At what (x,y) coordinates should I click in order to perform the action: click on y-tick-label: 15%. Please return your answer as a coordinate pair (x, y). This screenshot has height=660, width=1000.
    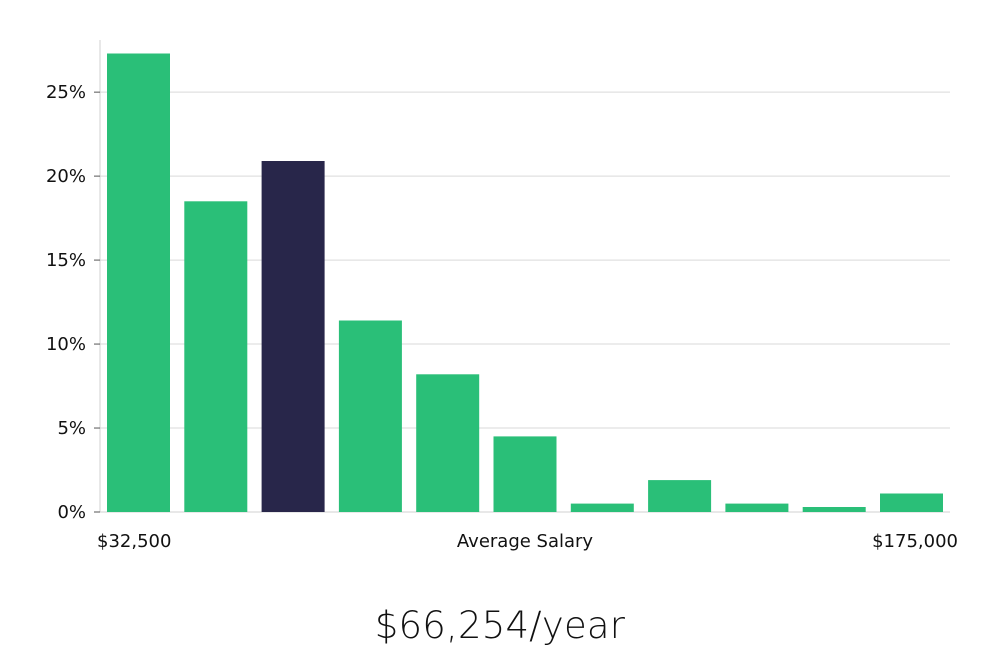
    Looking at the image, I should click on (66, 260).